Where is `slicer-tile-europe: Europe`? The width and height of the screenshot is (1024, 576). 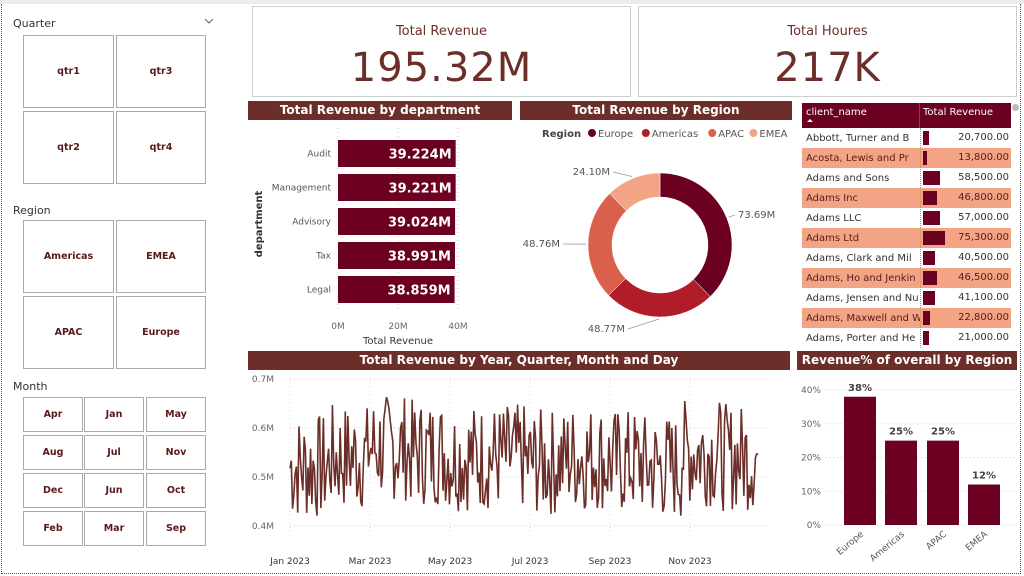 slicer-tile-europe: Europe is located at coordinates (161, 332).